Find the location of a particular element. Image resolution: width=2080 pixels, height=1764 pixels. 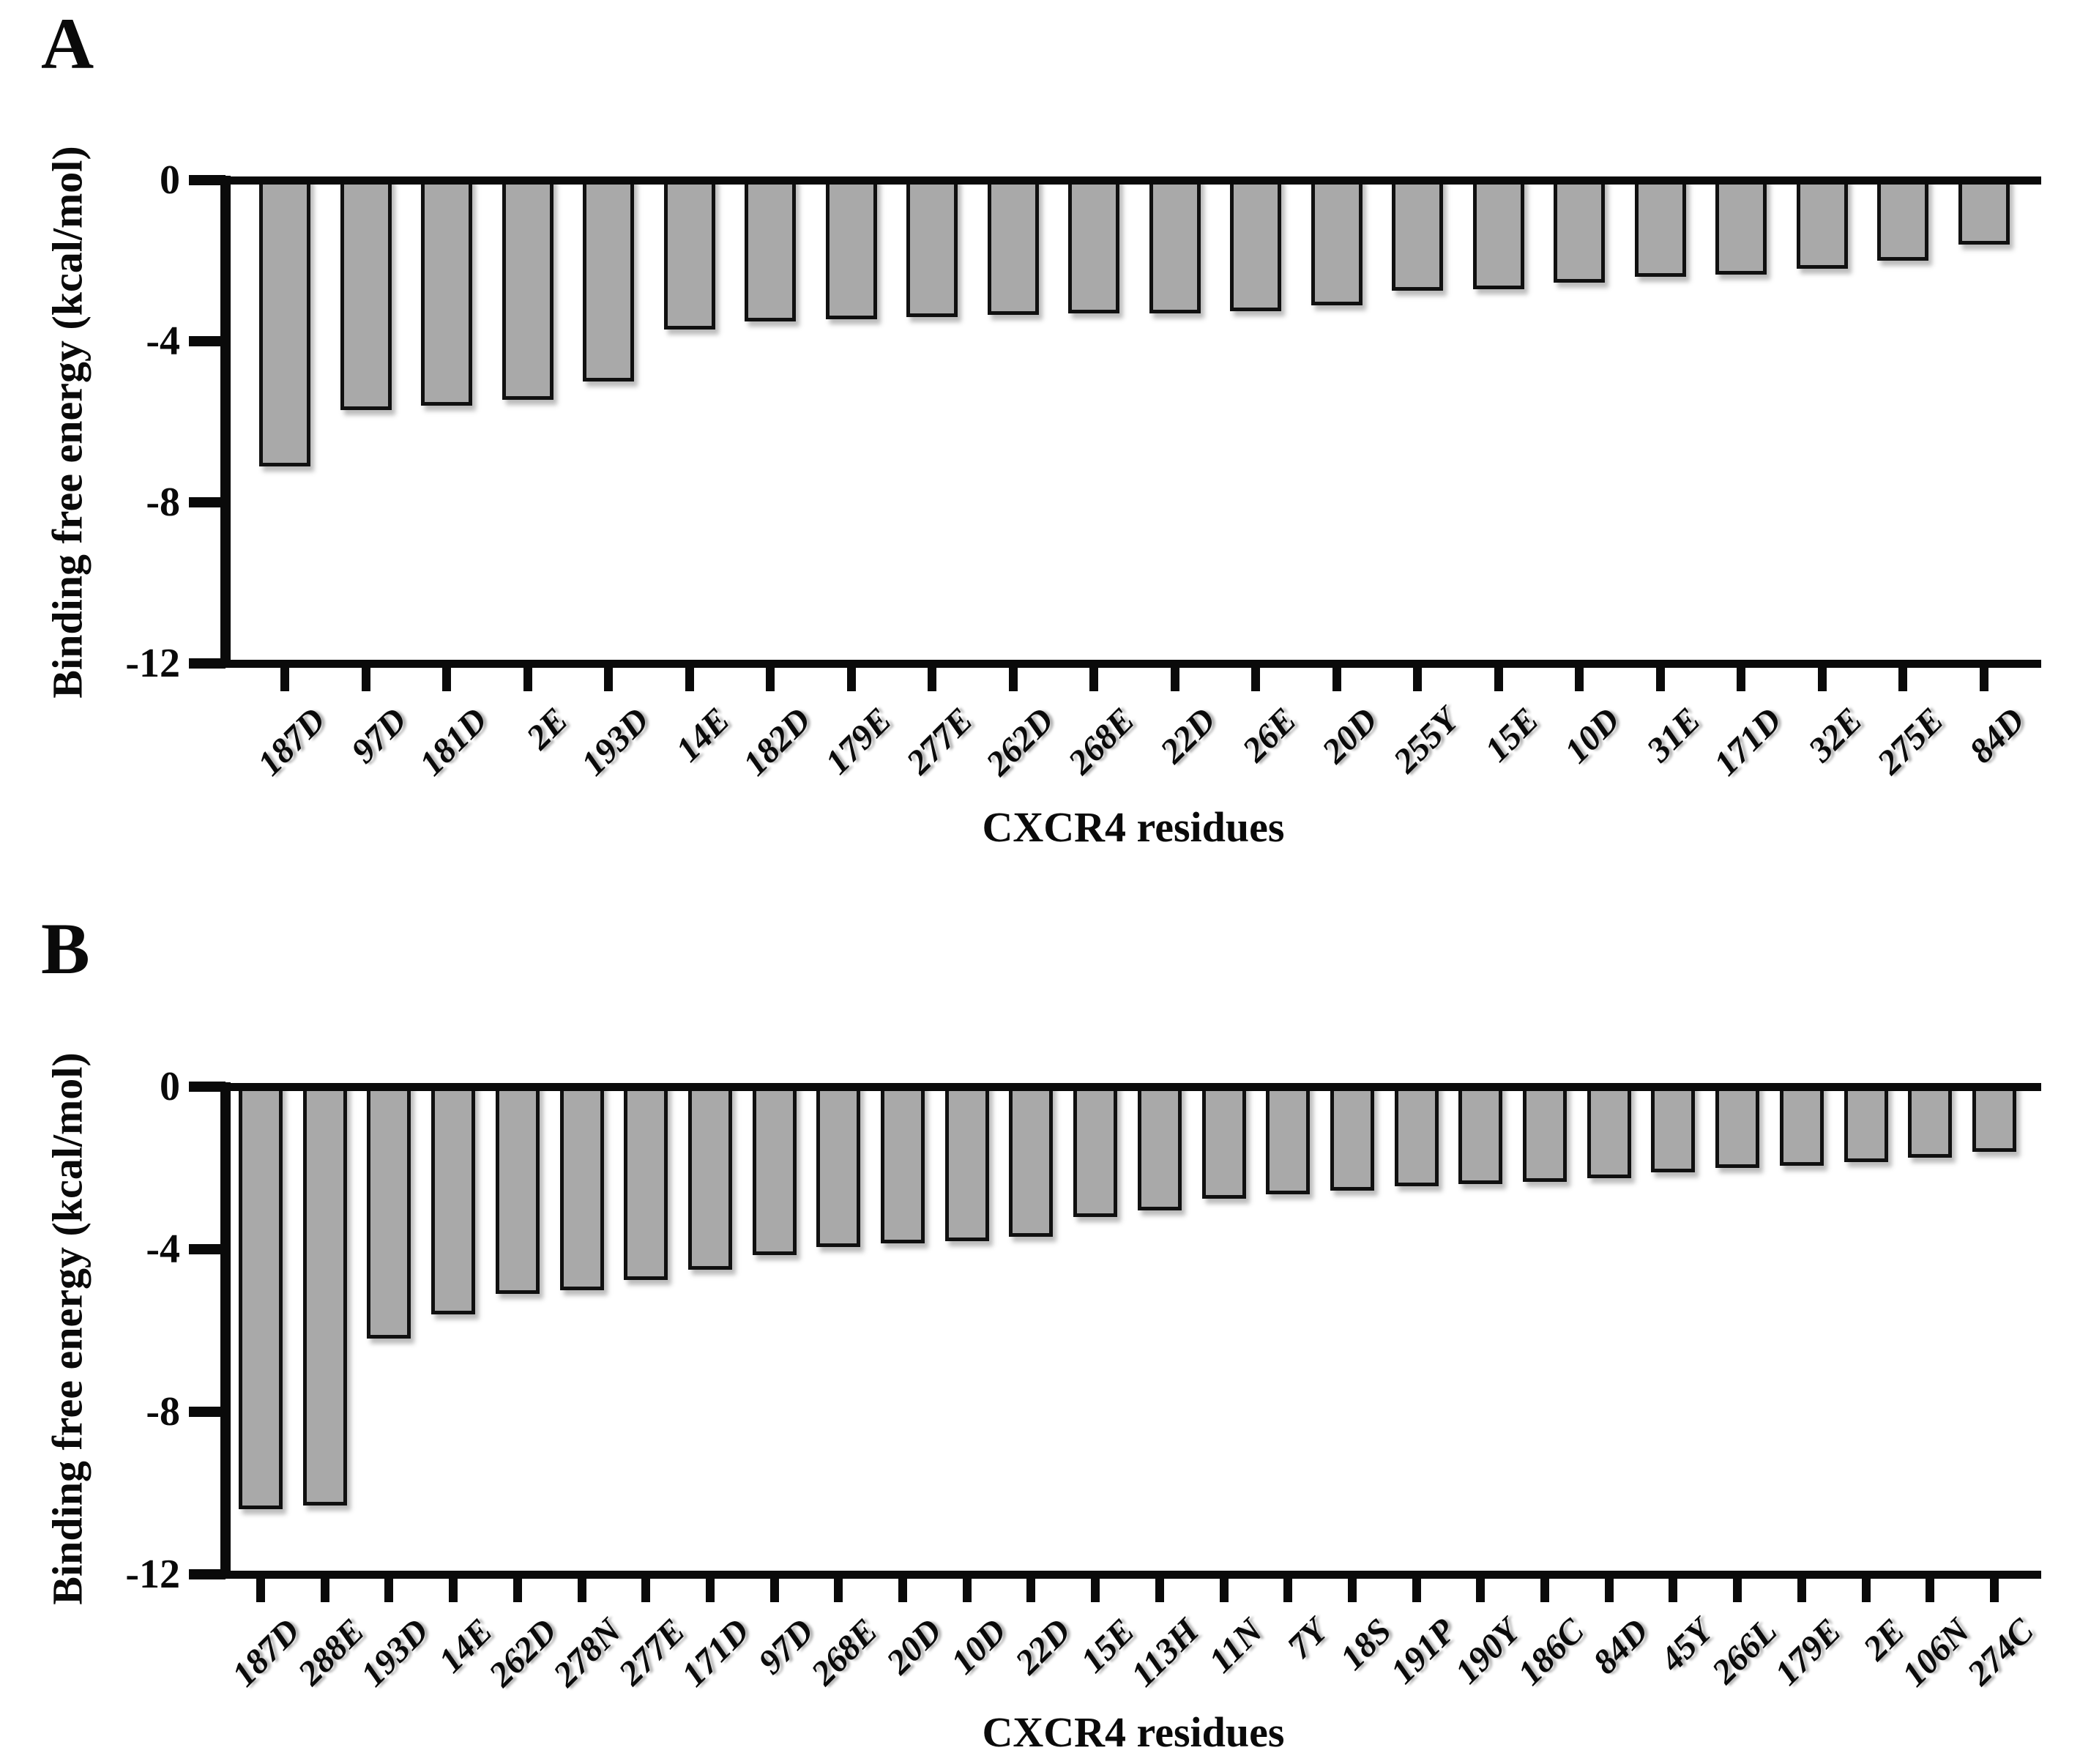

x-tick-277E is located at coordinates (932, 679).